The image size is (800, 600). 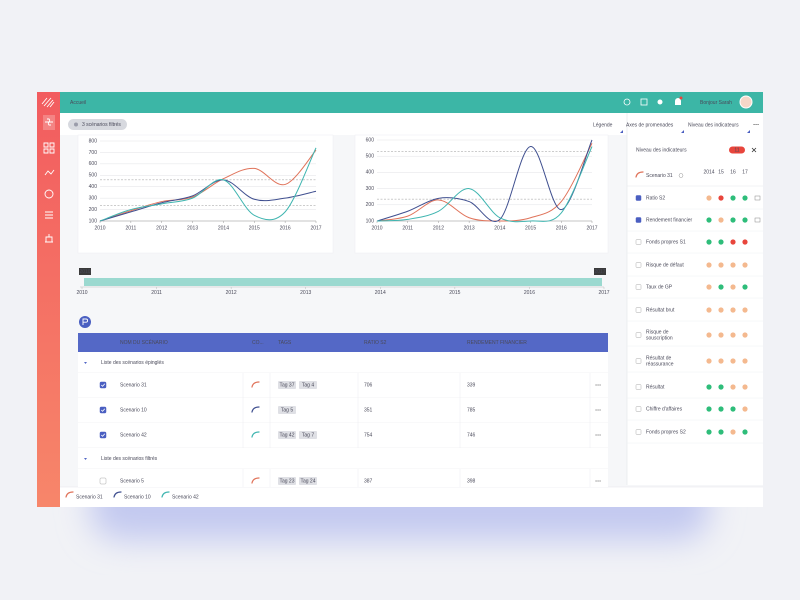 What do you see at coordinates (664, 409) in the screenshot?
I see `indicator-label: Chiffre d'affaires` at bounding box center [664, 409].